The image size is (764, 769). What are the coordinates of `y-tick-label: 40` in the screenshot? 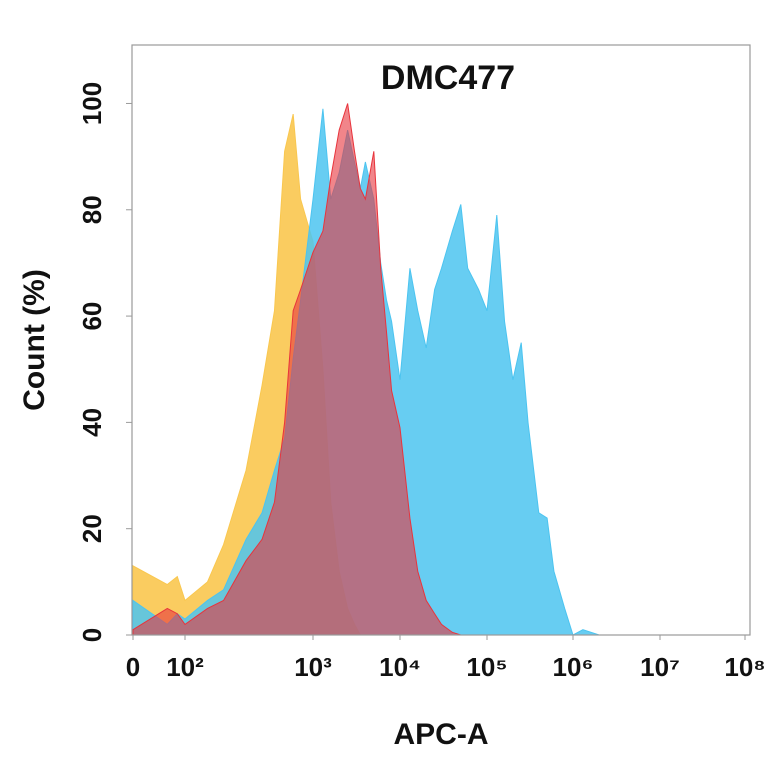 It's located at (92, 422).